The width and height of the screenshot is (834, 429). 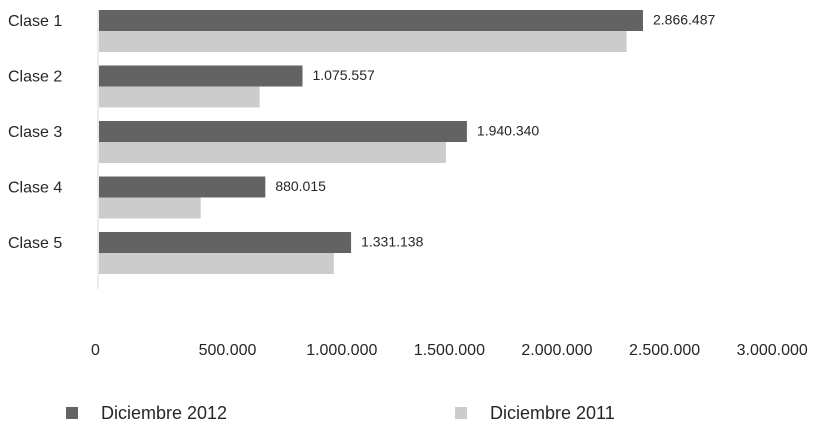 What do you see at coordinates (341, 350) in the screenshot?
I see `x-tick-label-2: 1.000.000` at bounding box center [341, 350].